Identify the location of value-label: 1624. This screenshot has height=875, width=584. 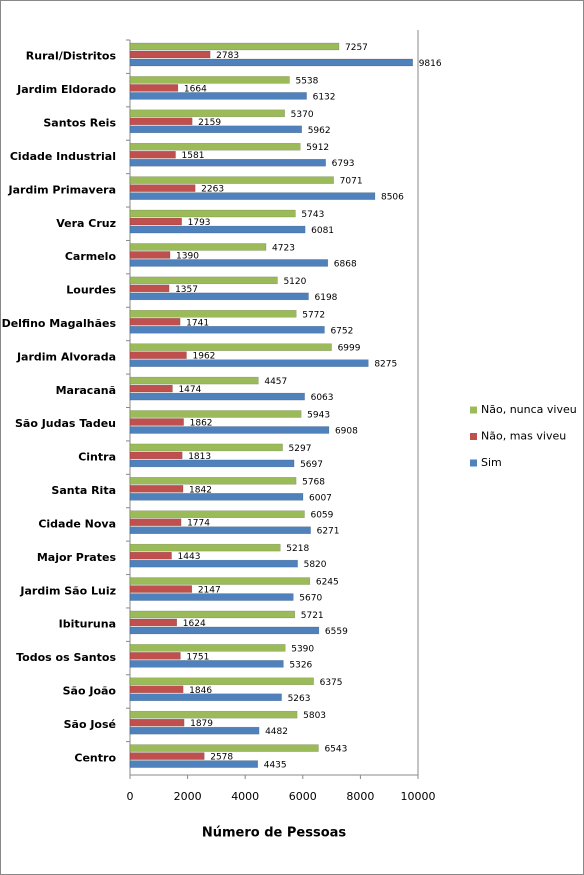
(194, 624).